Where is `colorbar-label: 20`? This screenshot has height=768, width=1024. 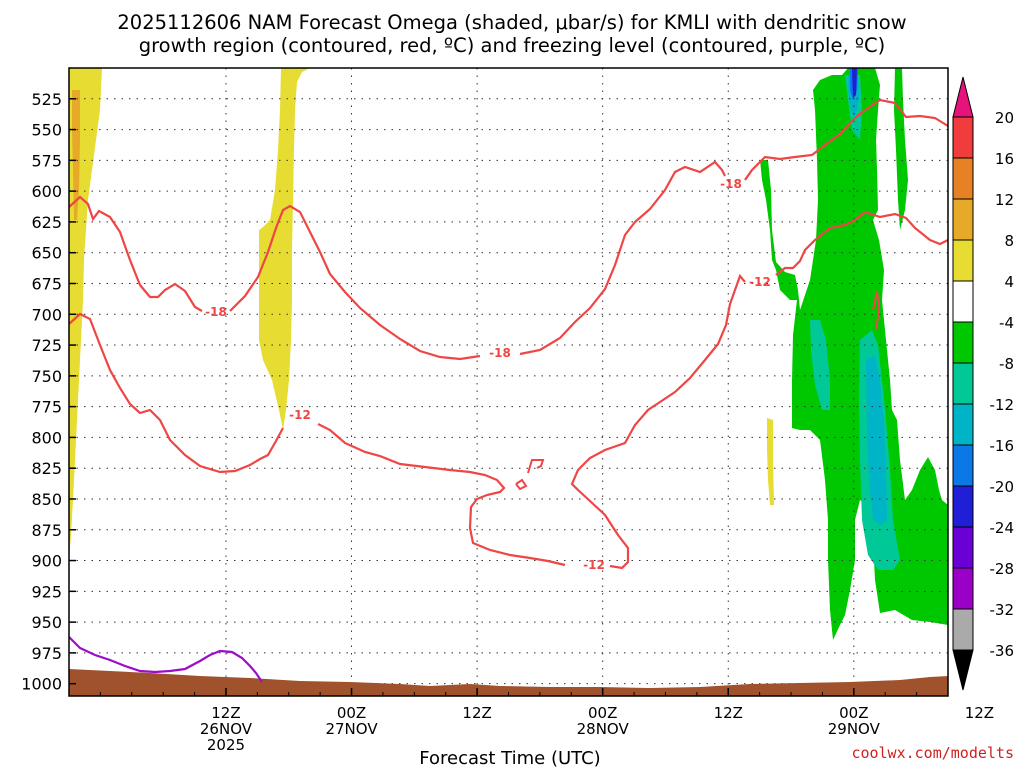
colorbar-label: 20 is located at coordinates (1004, 118).